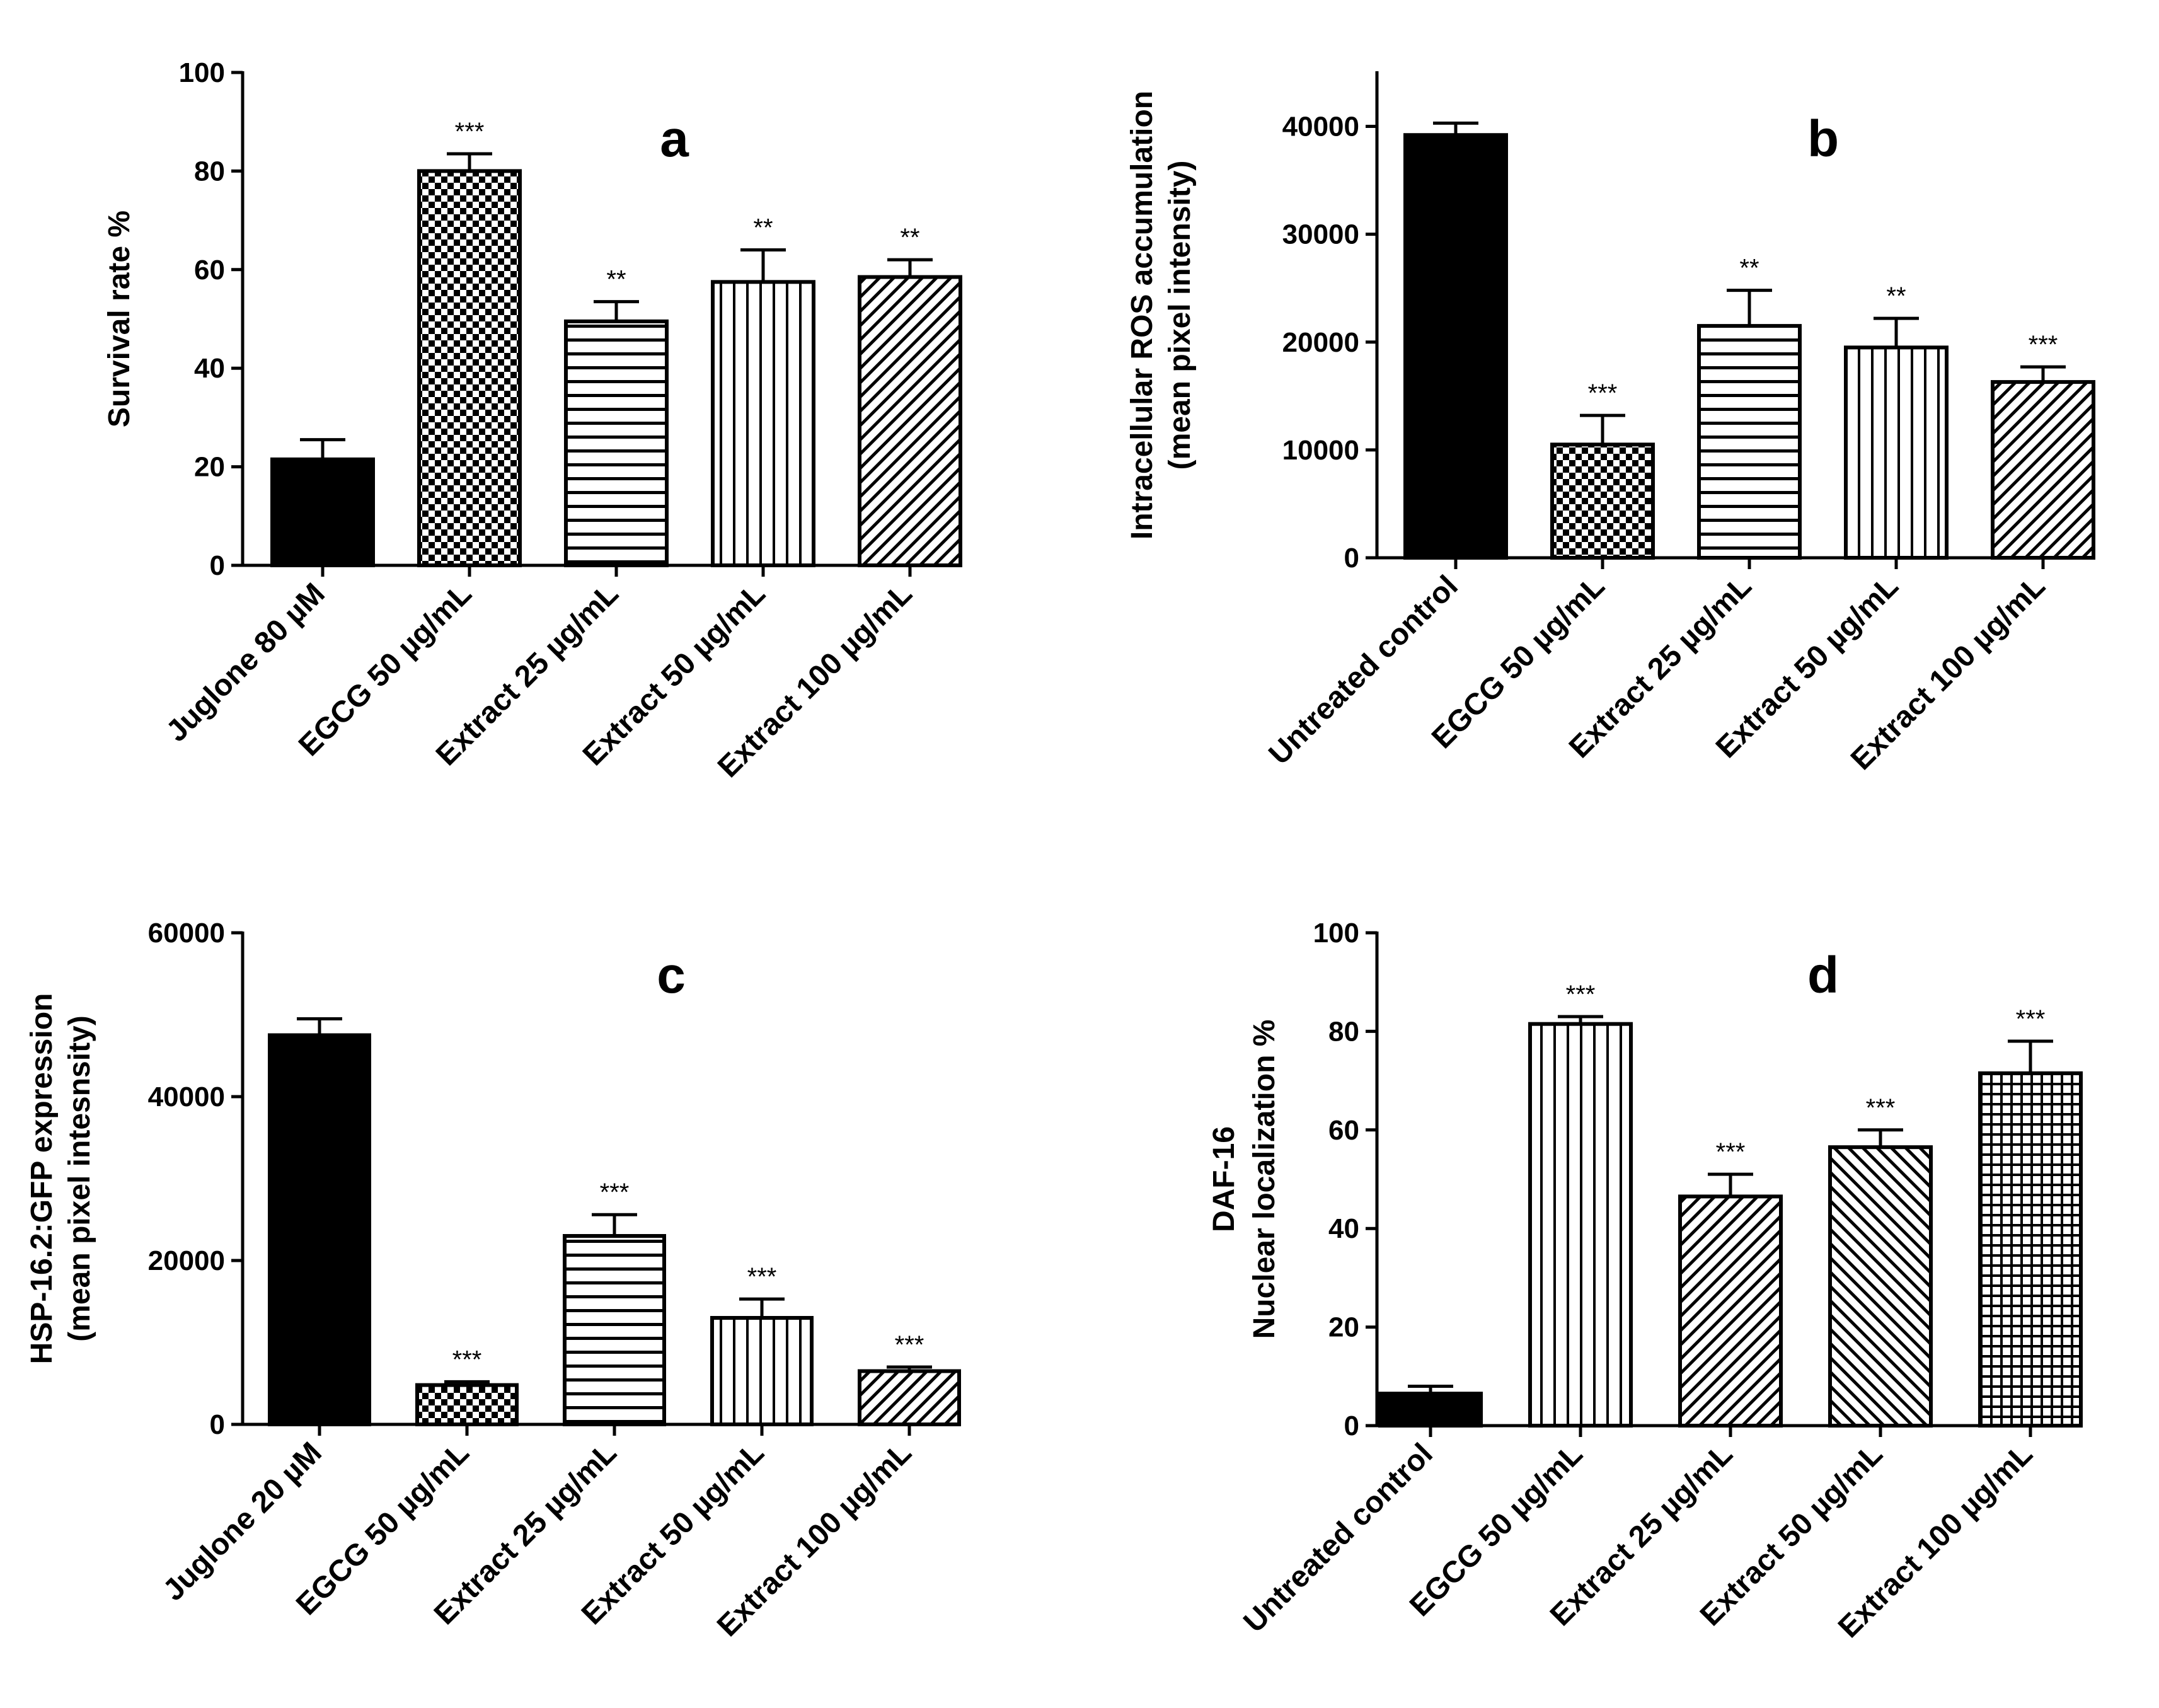 Image resolution: width=2159 pixels, height=1708 pixels. I want to click on panel-letter: c, so click(671, 976).